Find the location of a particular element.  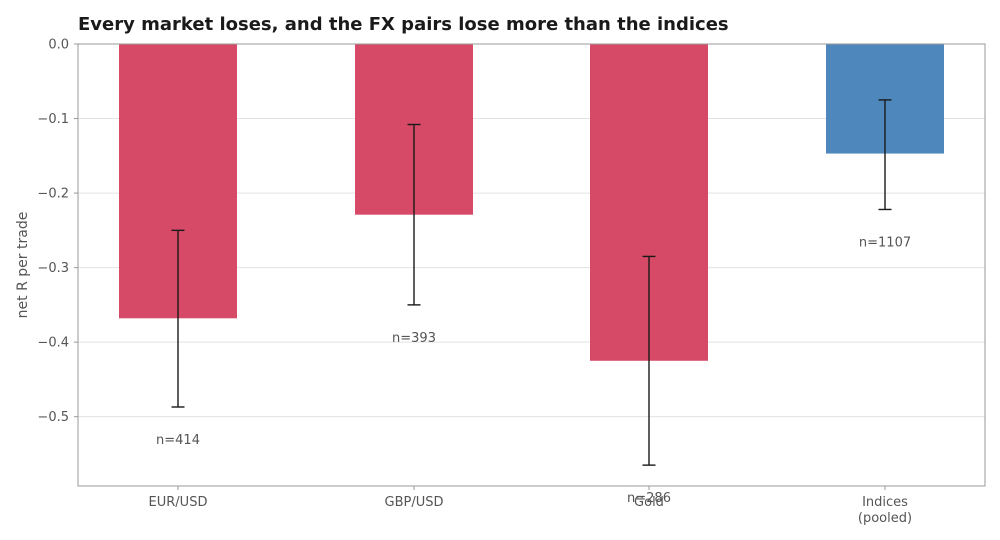

x-tick-label: Indices (pooled) is located at coordinates (885, 510).